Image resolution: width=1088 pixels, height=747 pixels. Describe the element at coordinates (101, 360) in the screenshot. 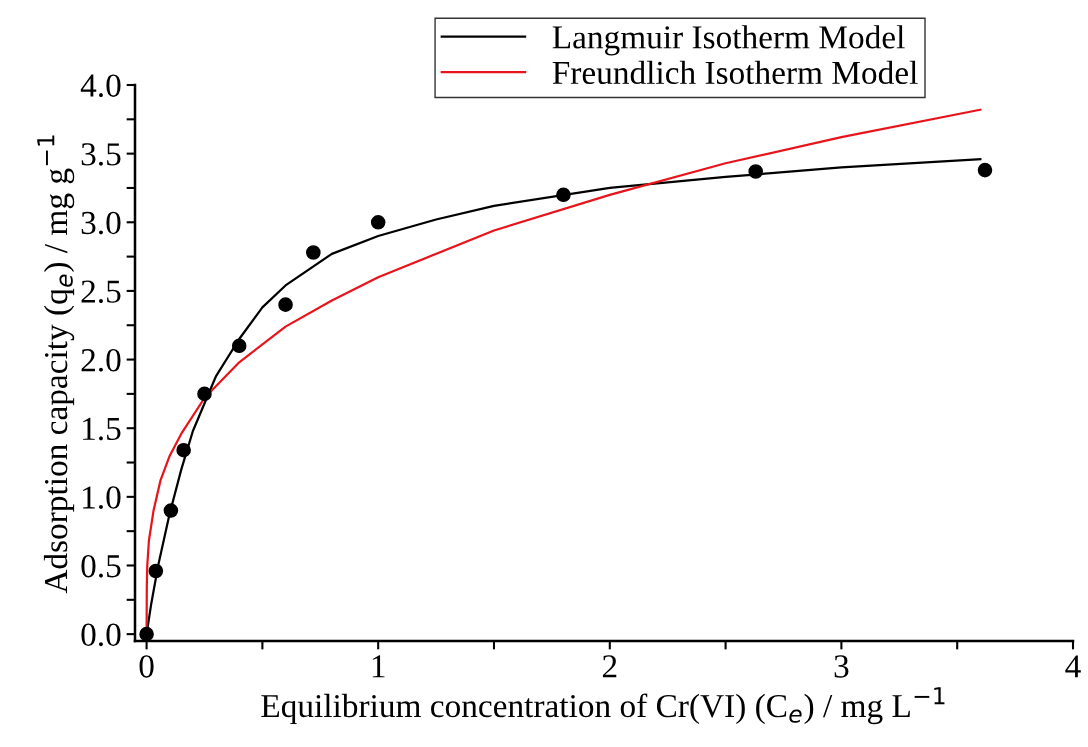

I see `y-tick-label: 2.0` at that location.